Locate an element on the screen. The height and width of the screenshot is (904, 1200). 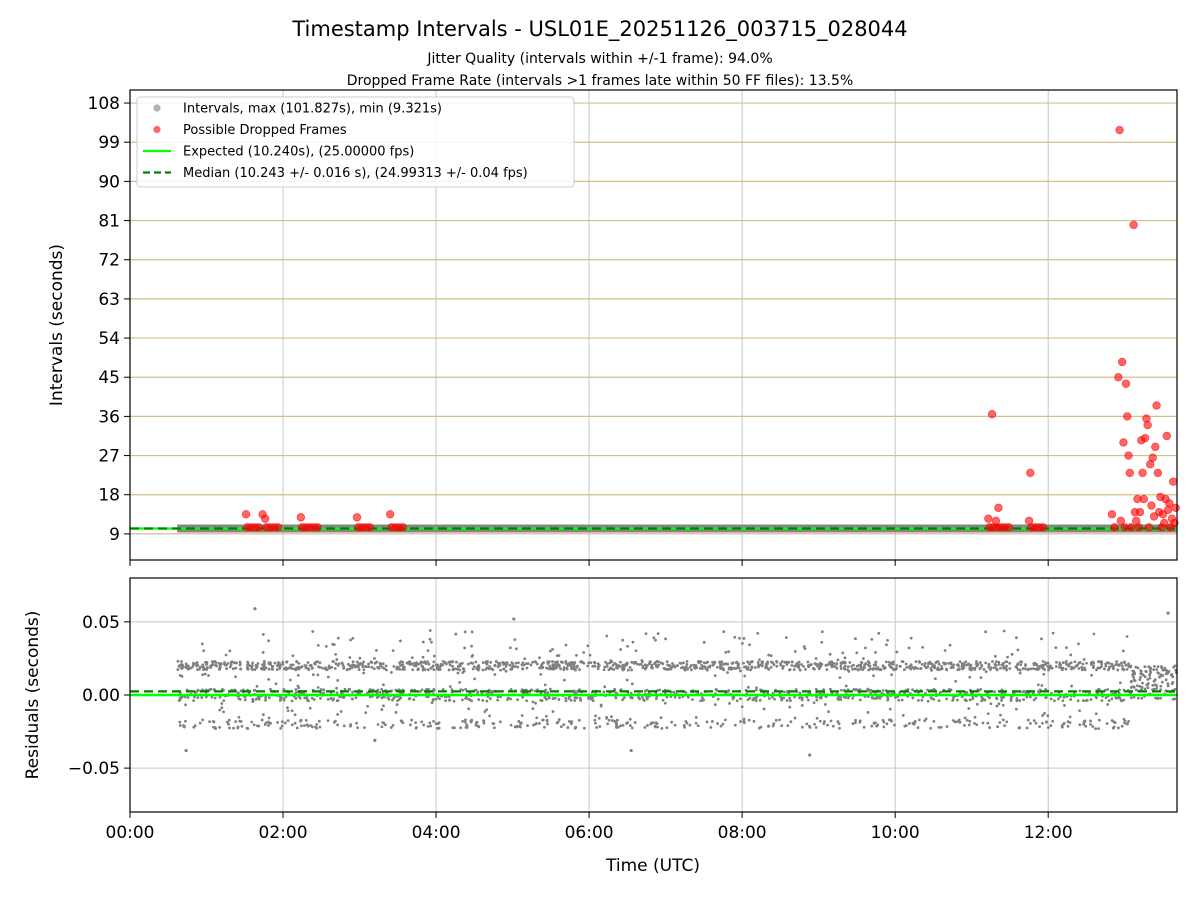
x-tick-label: 10:00 is located at coordinates (895, 833).